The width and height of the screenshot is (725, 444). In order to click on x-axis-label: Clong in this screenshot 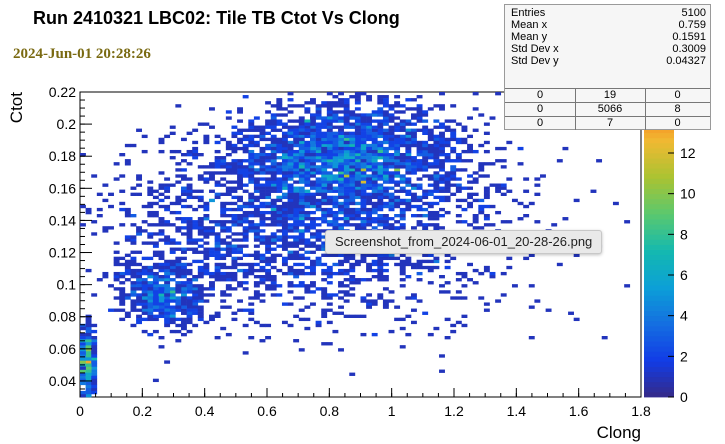, I will do `click(619, 432)`.